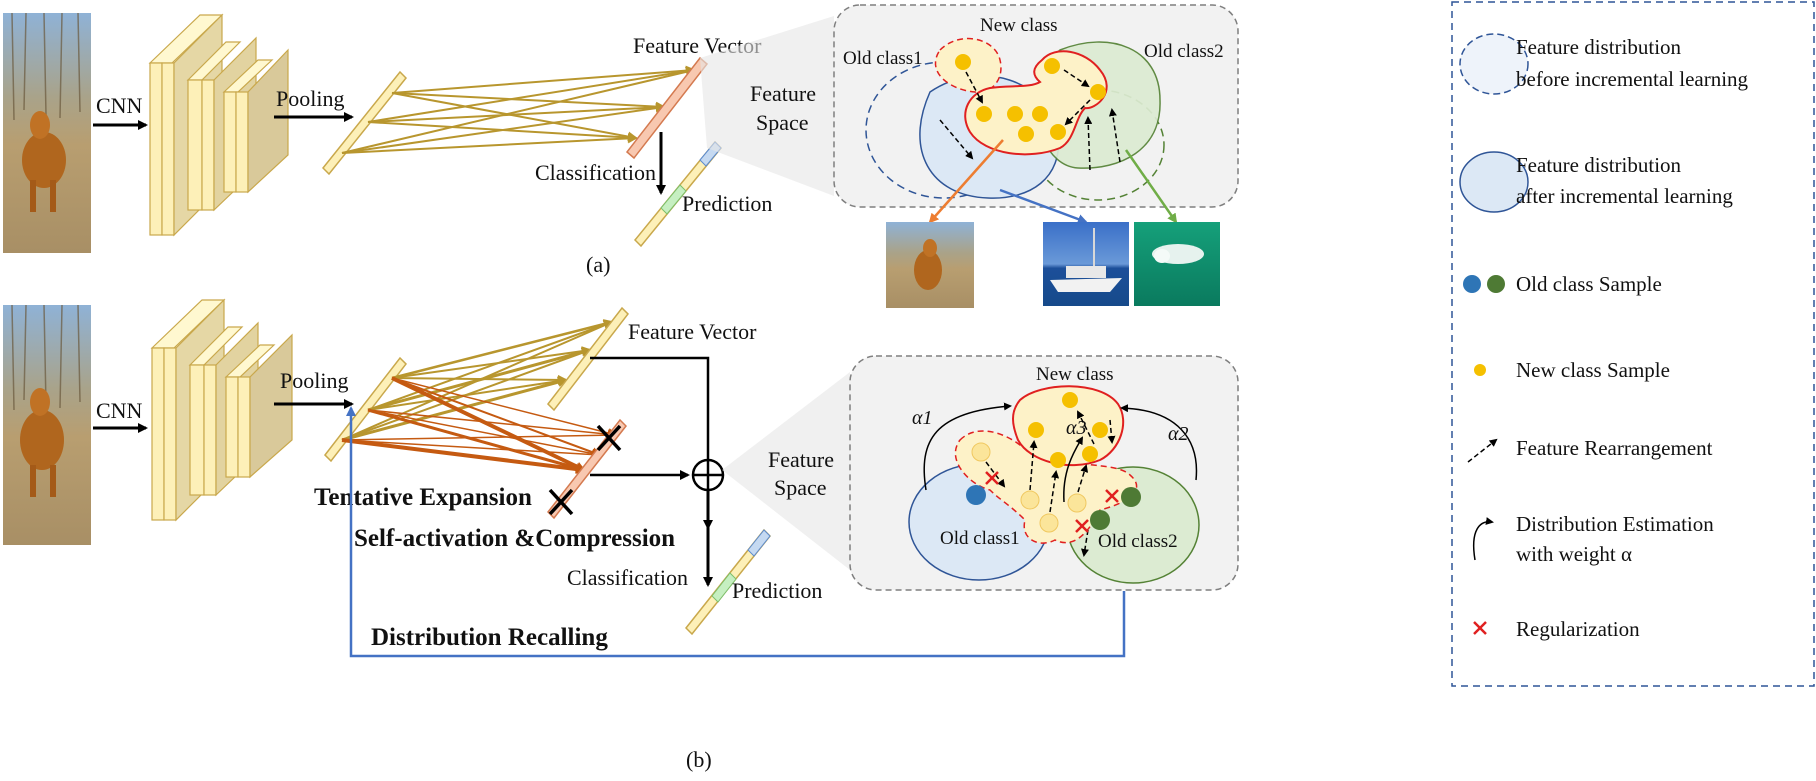 This screenshot has height=781, width=1816. I want to click on legend-old-sample: Old class Sample, so click(1589, 284).